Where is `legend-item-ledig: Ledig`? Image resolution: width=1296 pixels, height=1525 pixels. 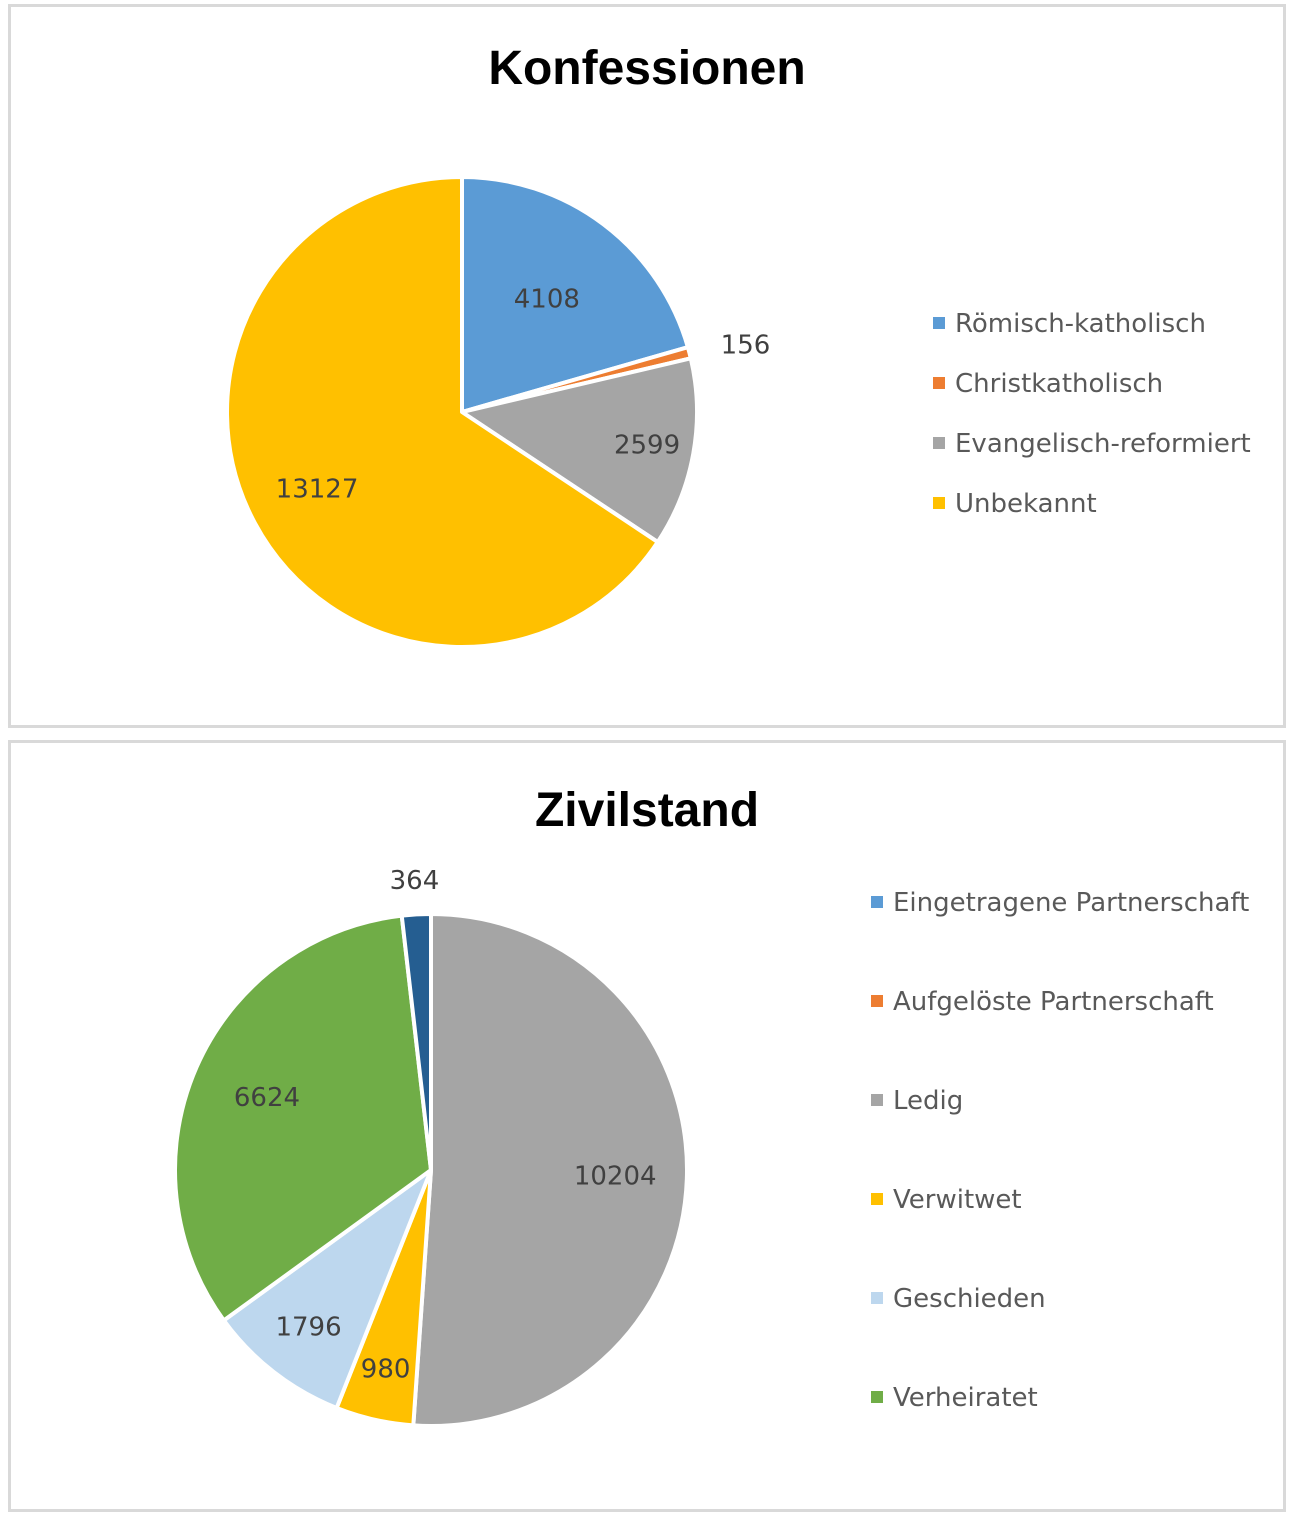 legend-item-ledig: Ledig is located at coordinates (917, 1101).